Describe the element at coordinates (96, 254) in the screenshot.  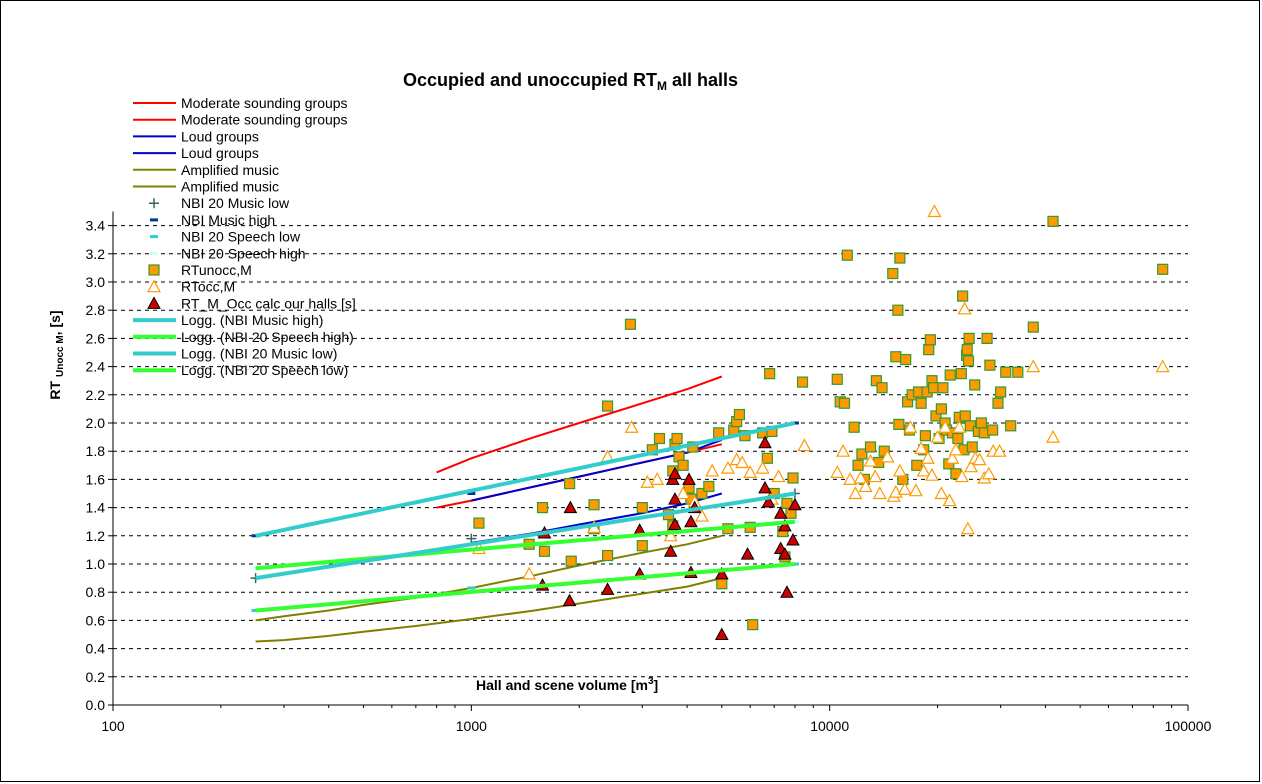
I see `y-tick-label: 3.2` at that location.